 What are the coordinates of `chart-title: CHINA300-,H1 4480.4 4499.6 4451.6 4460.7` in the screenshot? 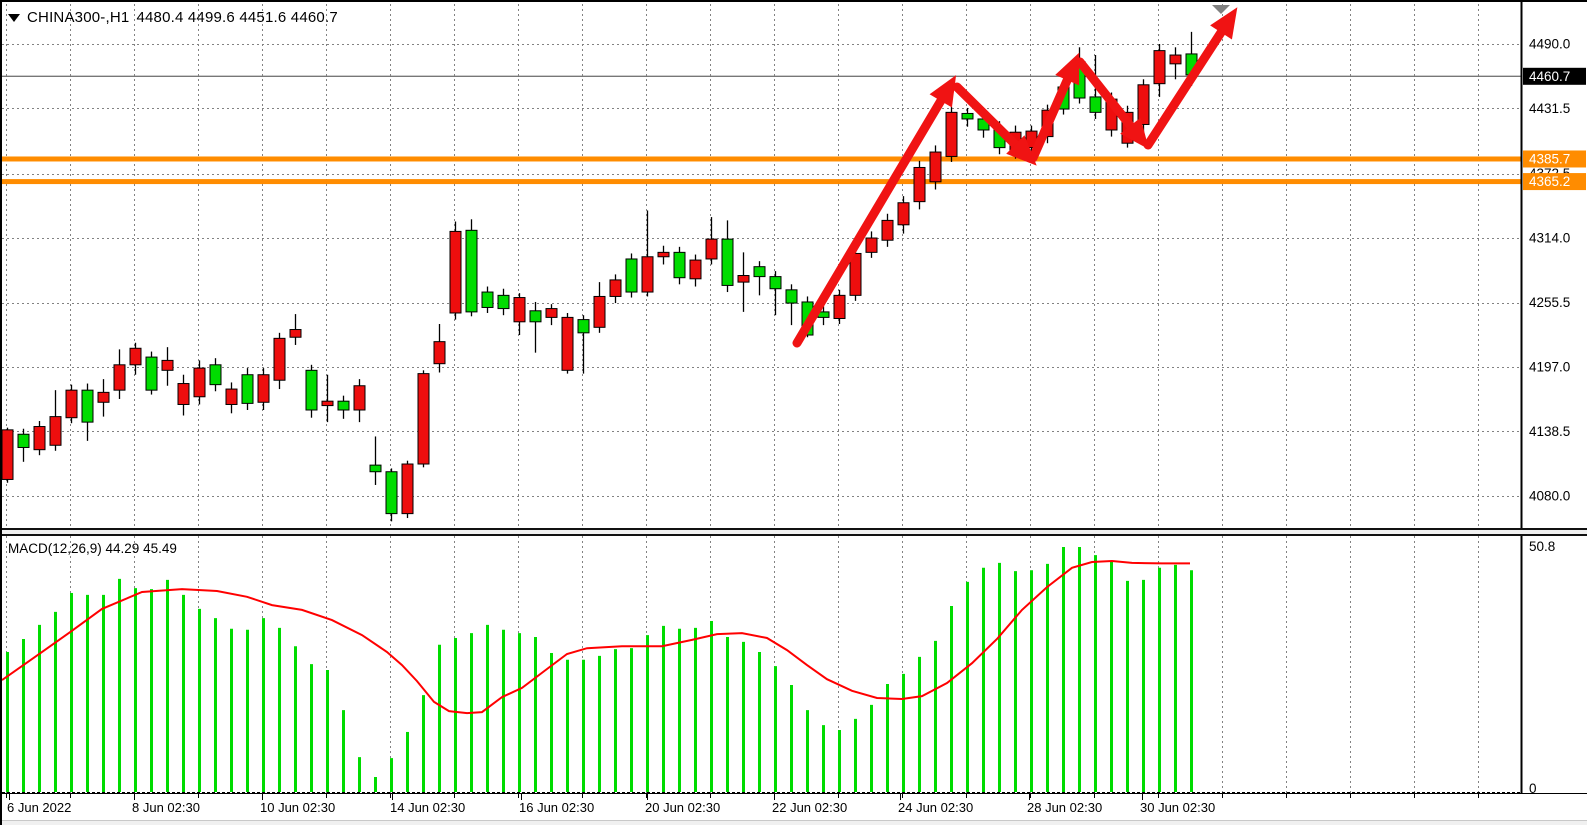 It's located at (173, 17).